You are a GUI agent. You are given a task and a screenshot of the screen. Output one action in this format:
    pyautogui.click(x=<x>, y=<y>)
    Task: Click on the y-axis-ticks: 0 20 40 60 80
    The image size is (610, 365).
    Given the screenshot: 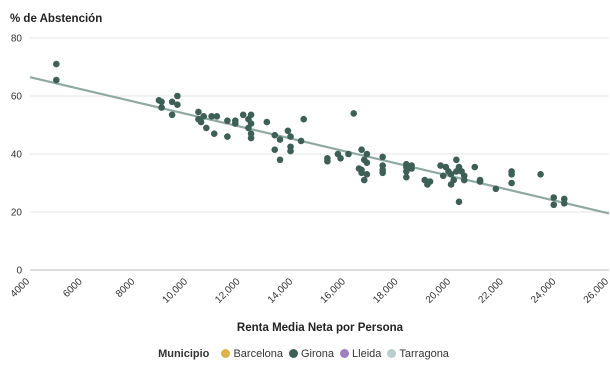 What is the action you would take?
    pyautogui.click(x=17, y=155)
    